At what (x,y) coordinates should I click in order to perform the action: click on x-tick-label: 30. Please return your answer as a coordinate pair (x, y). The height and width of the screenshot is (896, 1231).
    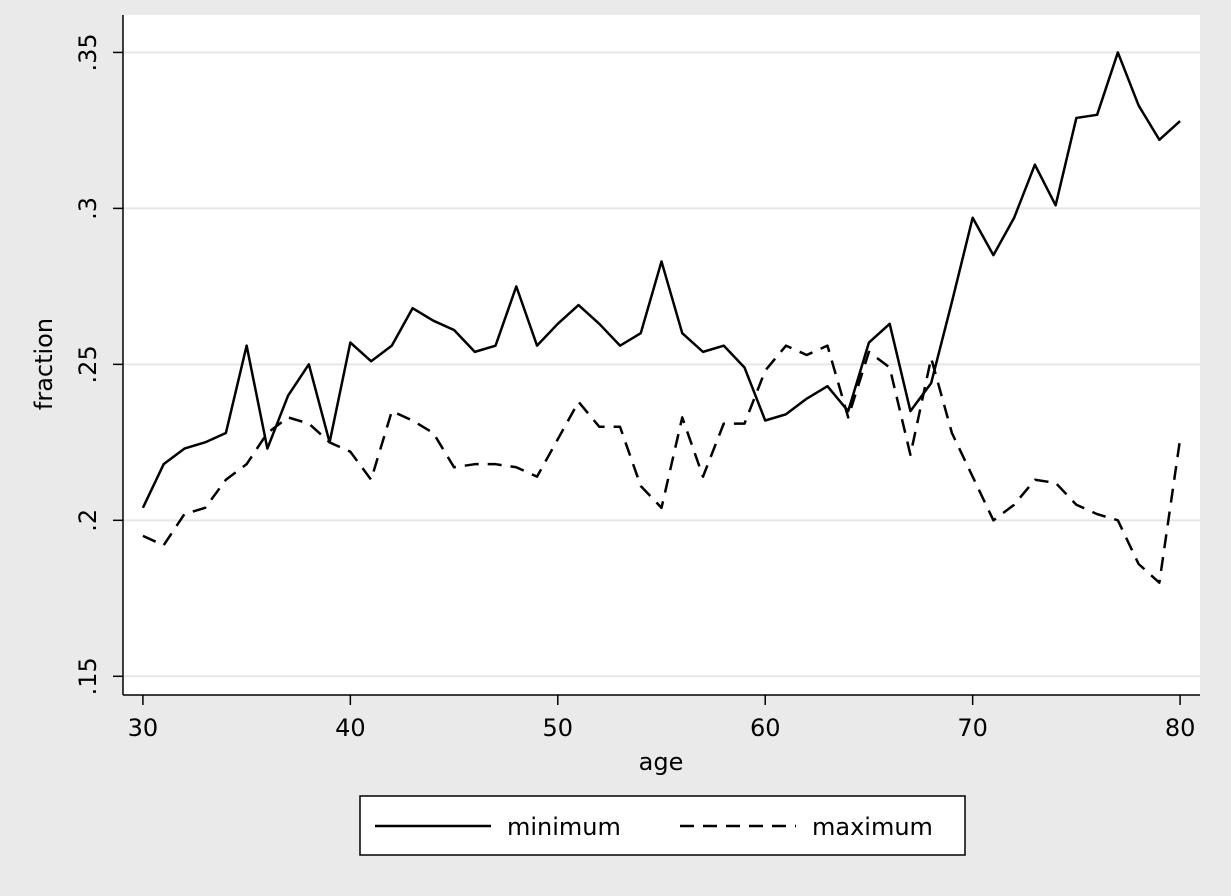
    Looking at the image, I should click on (143, 728).